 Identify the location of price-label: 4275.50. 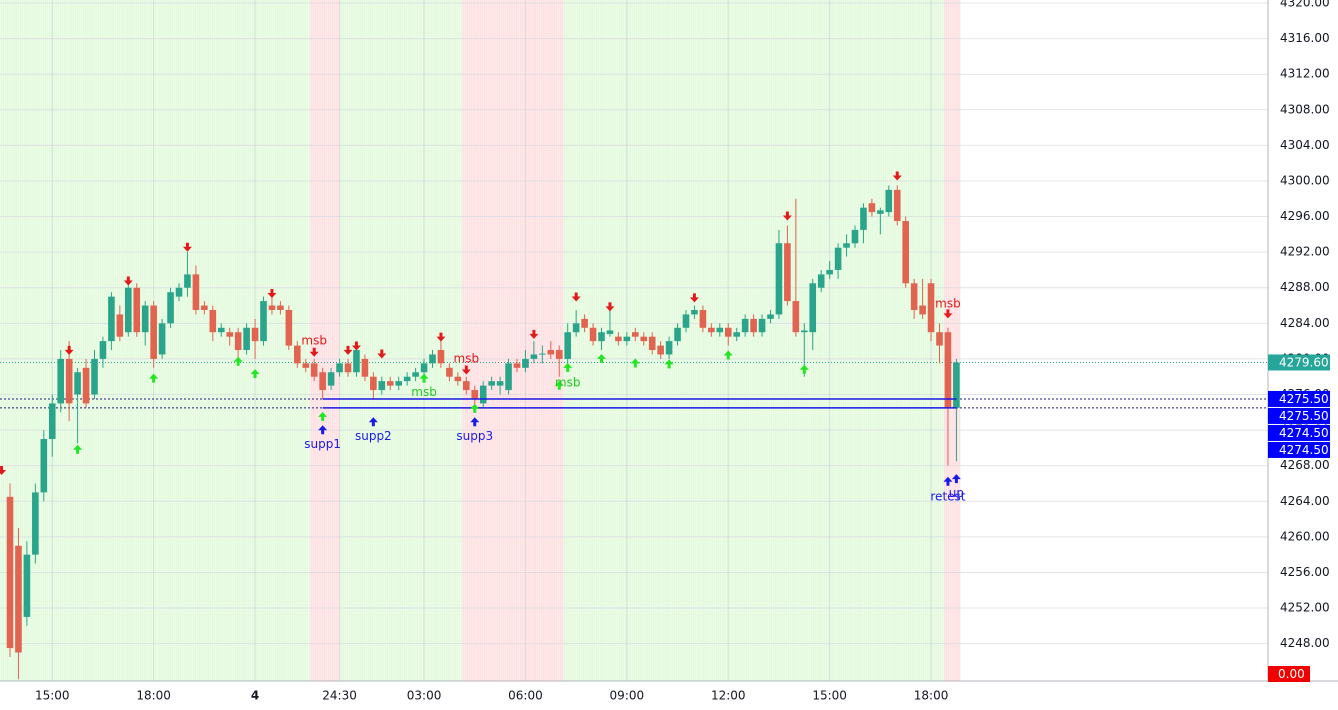
(1304, 399).